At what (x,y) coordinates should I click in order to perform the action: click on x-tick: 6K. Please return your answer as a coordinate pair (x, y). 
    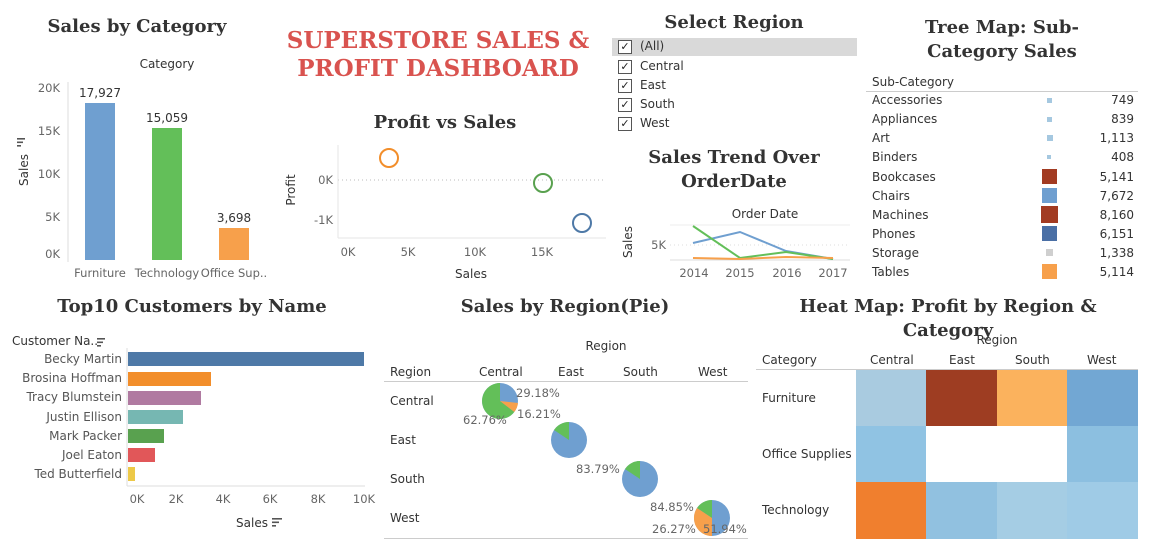
    Looking at the image, I should click on (270, 499).